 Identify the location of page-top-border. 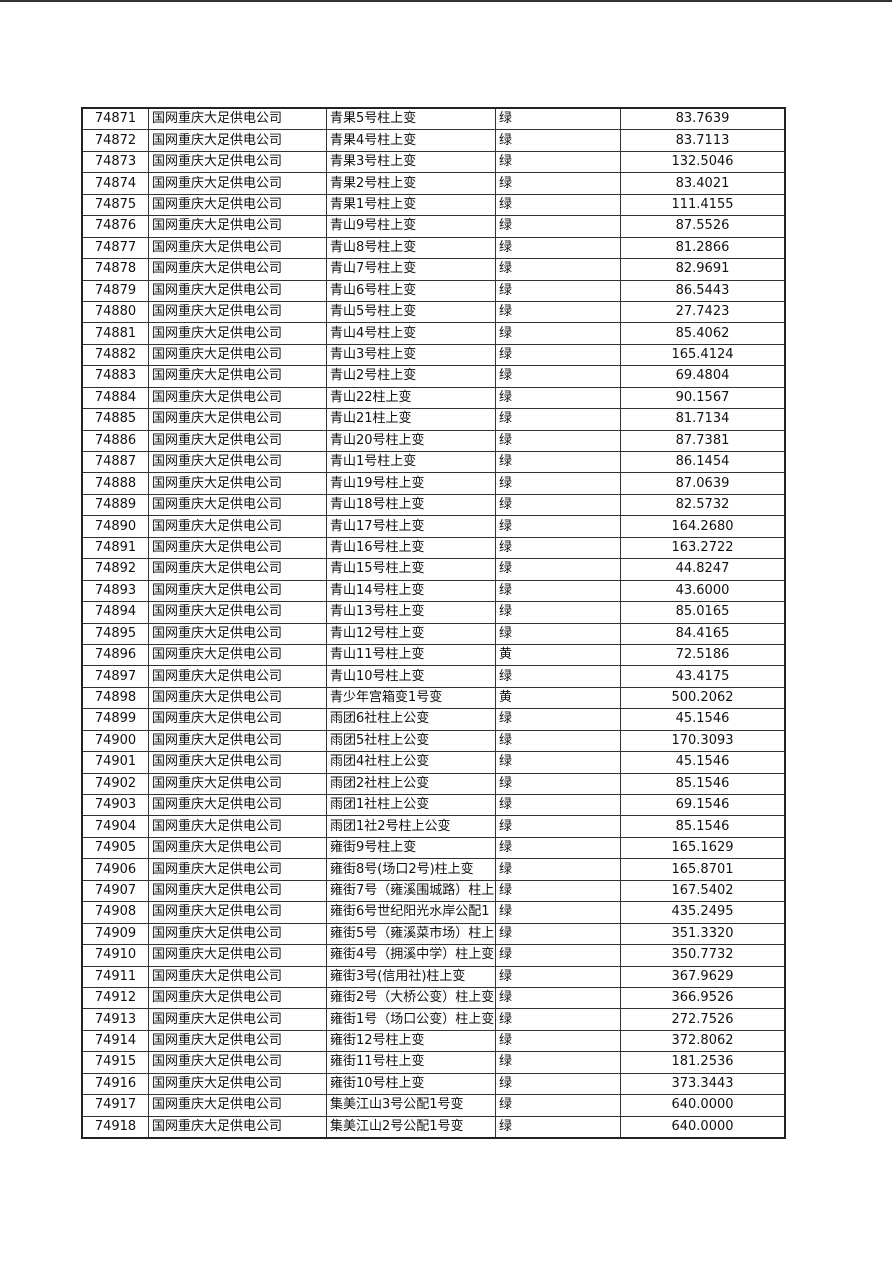
(446, 1).